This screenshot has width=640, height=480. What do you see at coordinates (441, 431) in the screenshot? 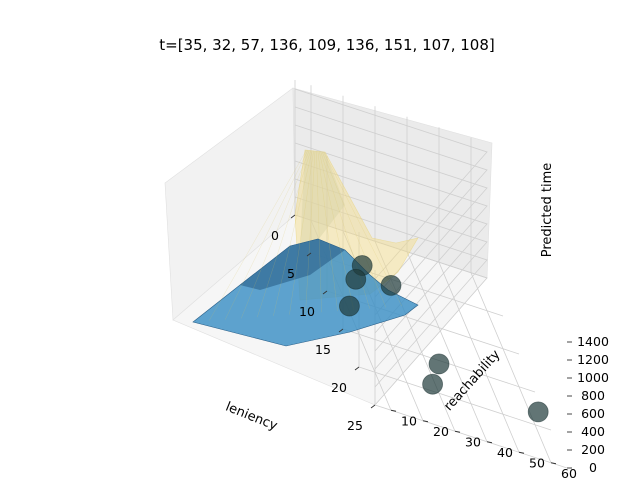
I see `y-tick-label: 20` at bounding box center [441, 431].